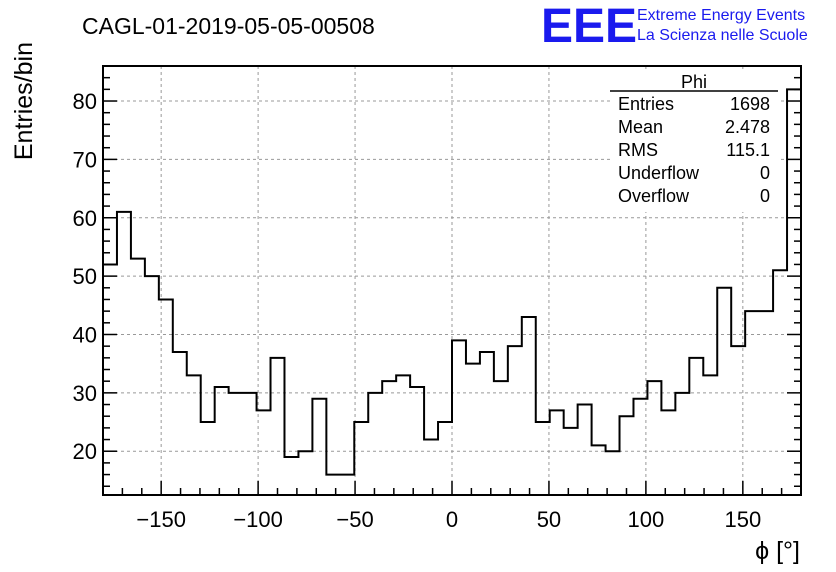 This screenshot has height=572, width=836. What do you see at coordinates (24, 101) in the screenshot?
I see `y-axis-title: Entries/bin` at bounding box center [24, 101].